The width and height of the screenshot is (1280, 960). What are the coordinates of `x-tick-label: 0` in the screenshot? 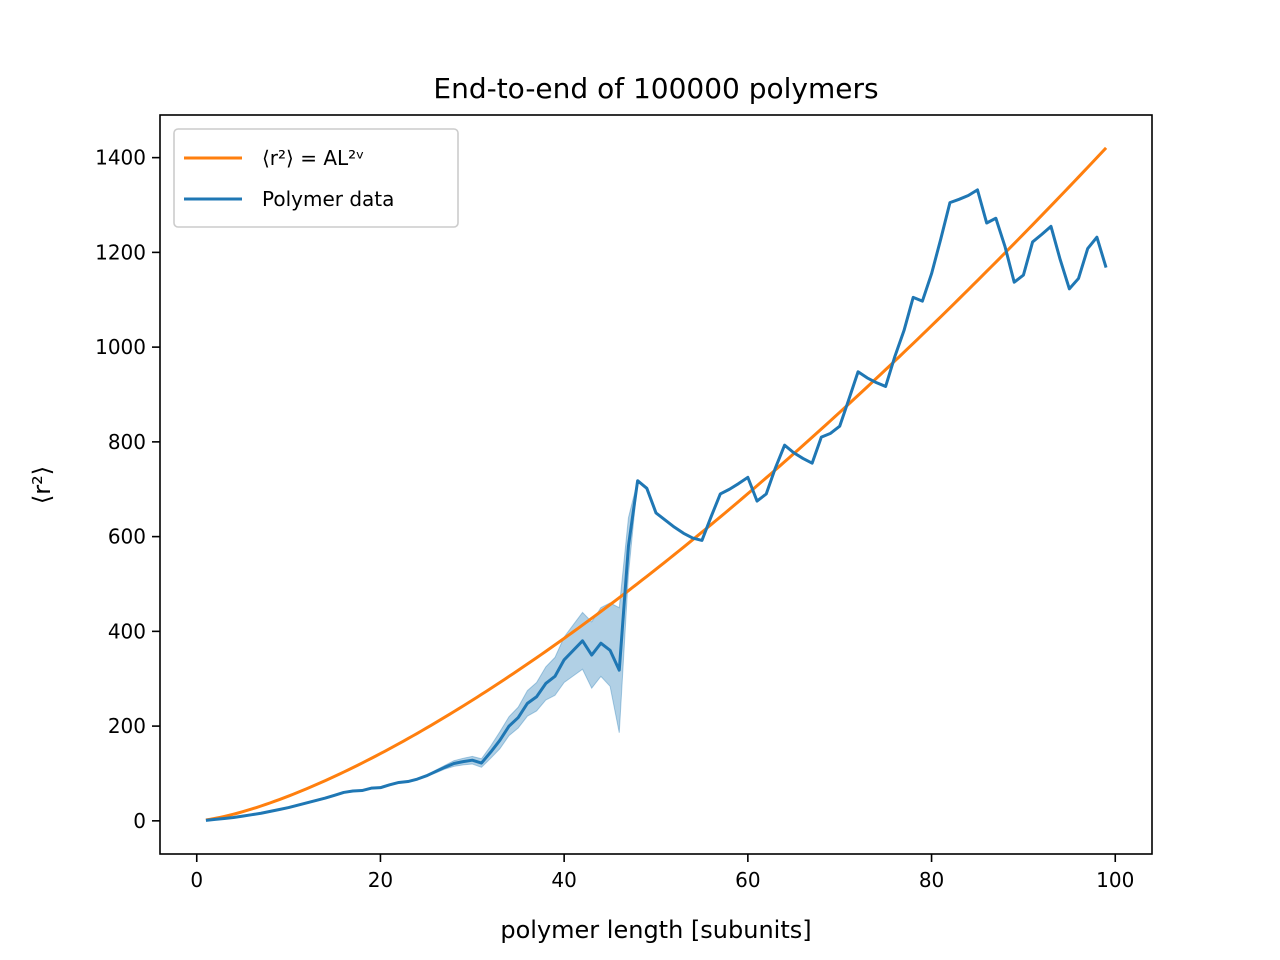 It's located at (196, 880).